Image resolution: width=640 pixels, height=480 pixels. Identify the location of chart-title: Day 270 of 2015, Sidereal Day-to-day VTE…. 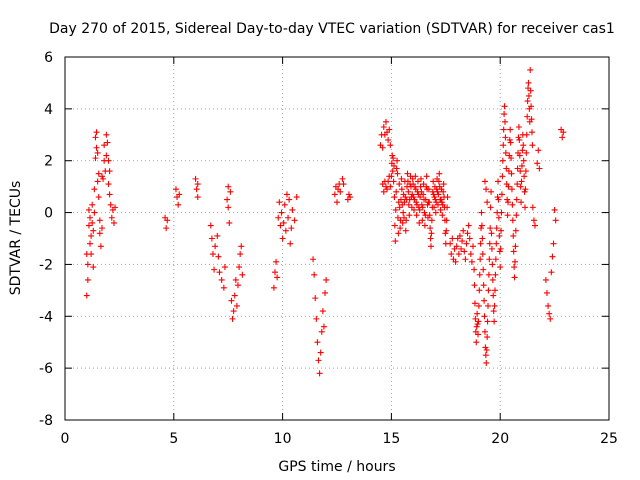
(332, 29).